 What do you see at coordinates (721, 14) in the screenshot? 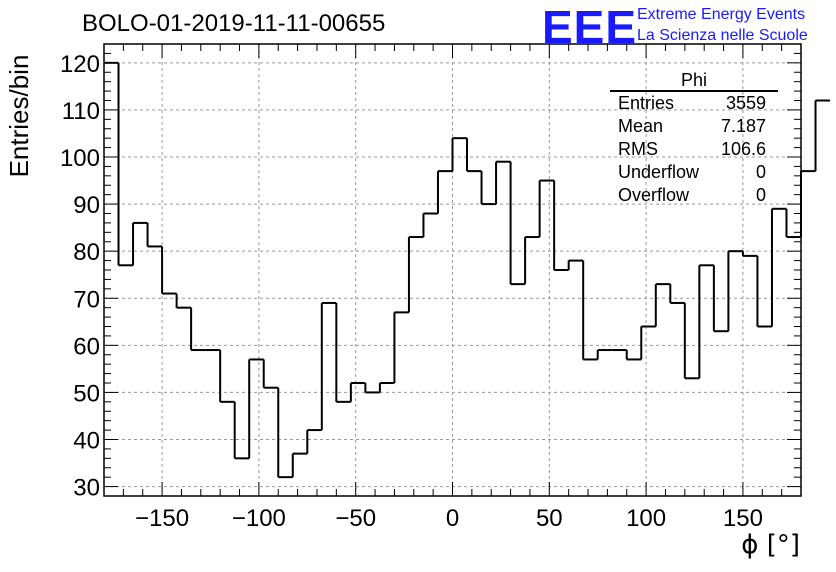
I see `logo-caption-line-1: Extreme Energy Events` at bounding box center [721, 14].